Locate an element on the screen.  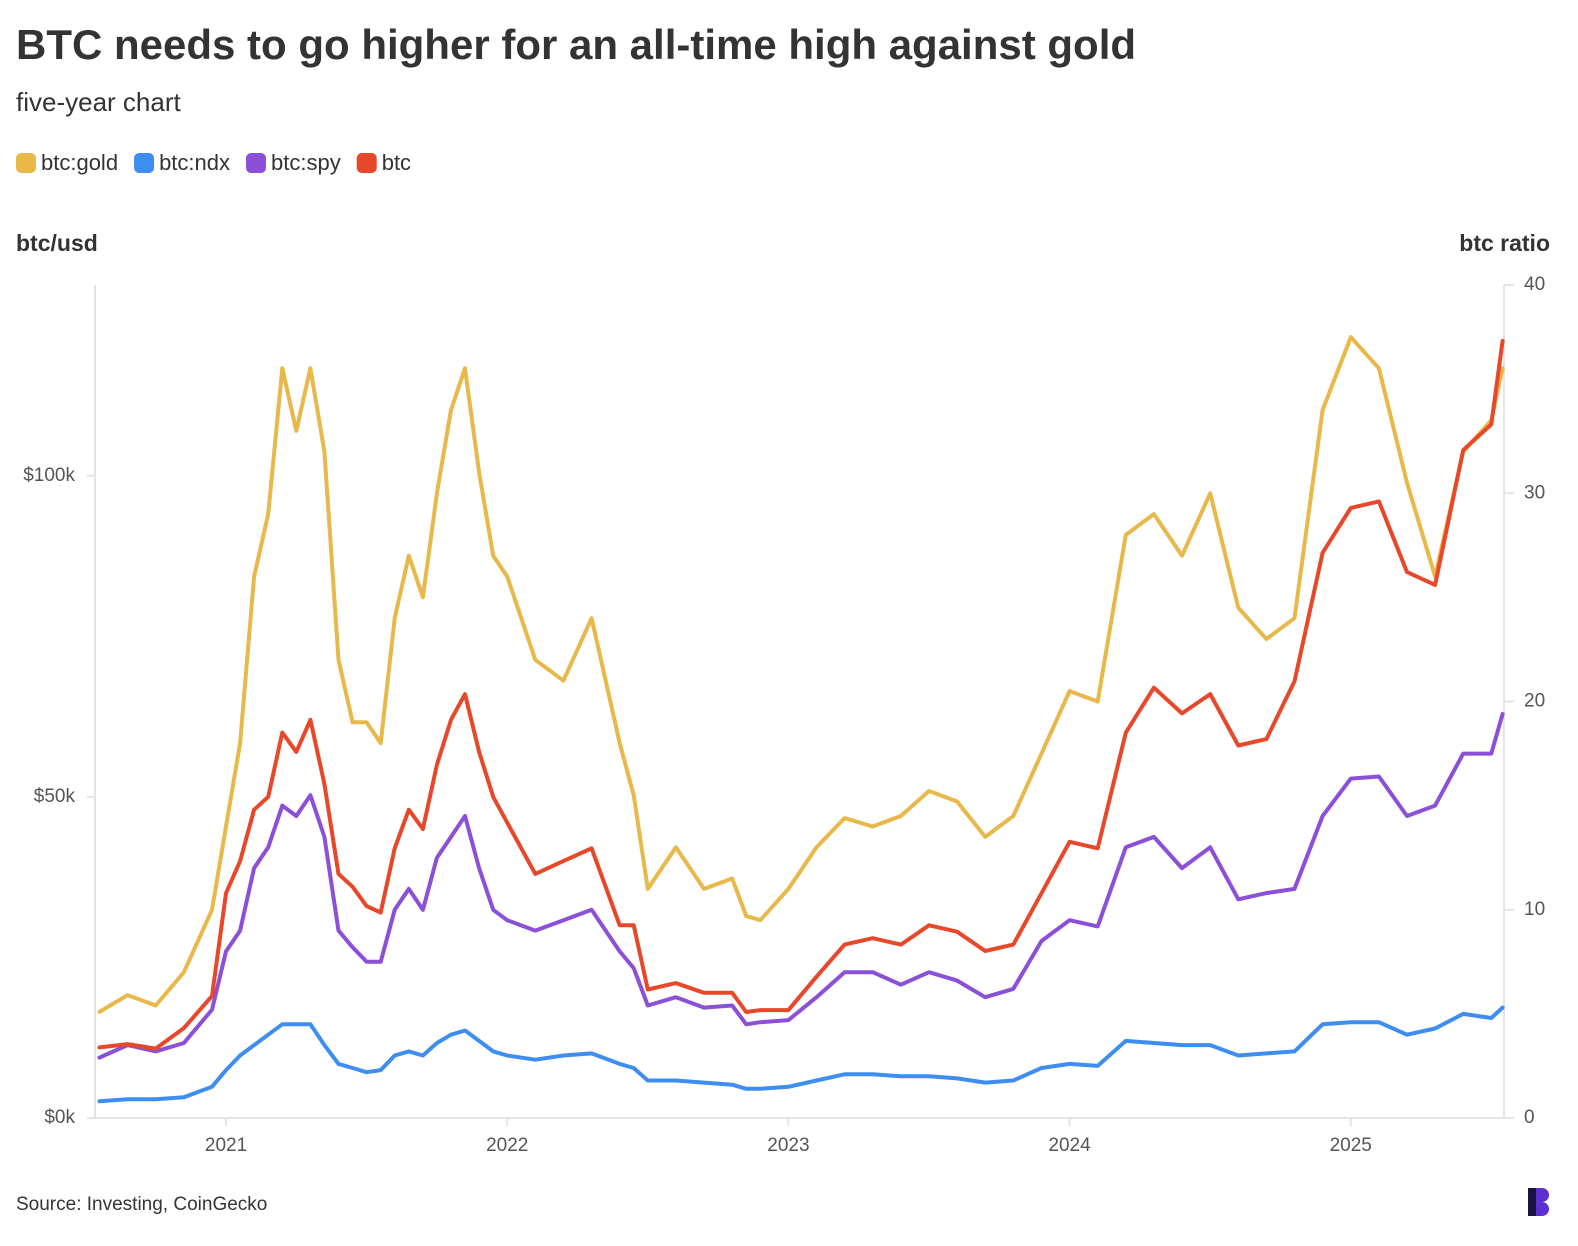
y2-tick-label: 10 is located at coordinates (1534, 909).